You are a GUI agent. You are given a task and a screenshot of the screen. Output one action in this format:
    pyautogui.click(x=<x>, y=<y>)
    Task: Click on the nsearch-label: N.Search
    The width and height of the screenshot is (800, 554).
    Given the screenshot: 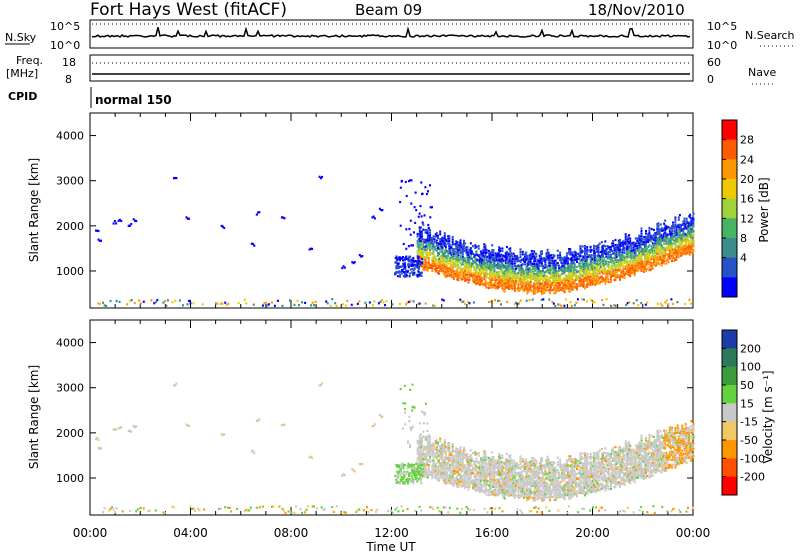 What is the action you would take?
    pyautogui.click(x=770, y=35)
    